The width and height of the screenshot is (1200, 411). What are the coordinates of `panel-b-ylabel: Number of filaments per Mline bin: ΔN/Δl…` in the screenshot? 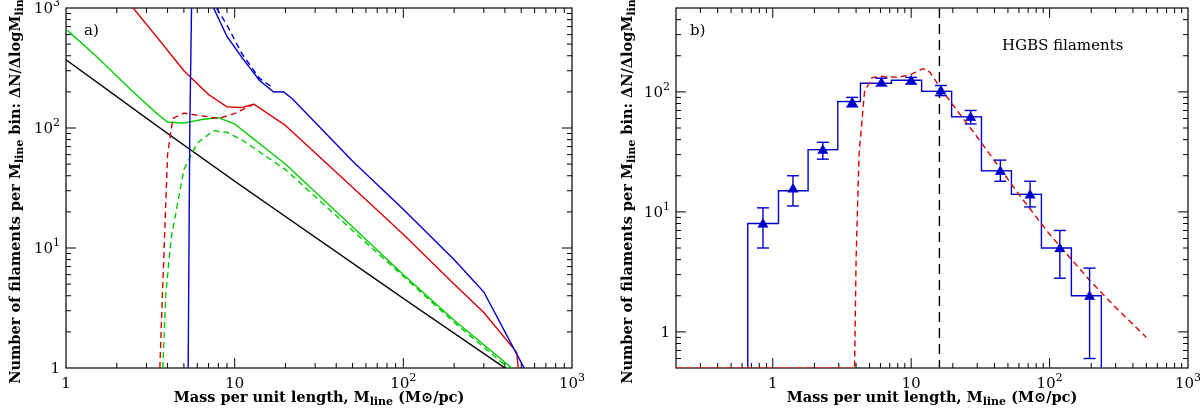 It's located at (628, 192).